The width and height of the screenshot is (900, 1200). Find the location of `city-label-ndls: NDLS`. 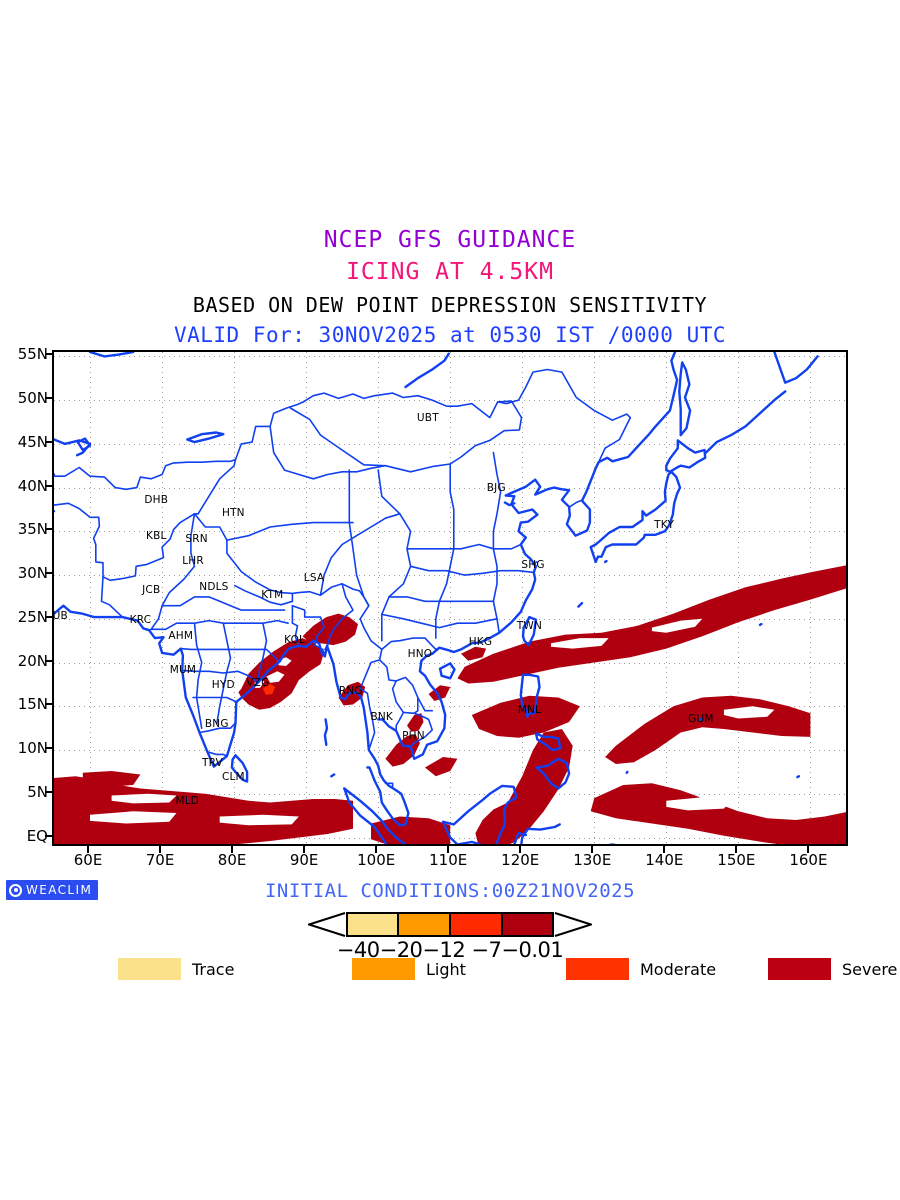

city-label-ndls: NDLS is located at coordinates (214, 587).